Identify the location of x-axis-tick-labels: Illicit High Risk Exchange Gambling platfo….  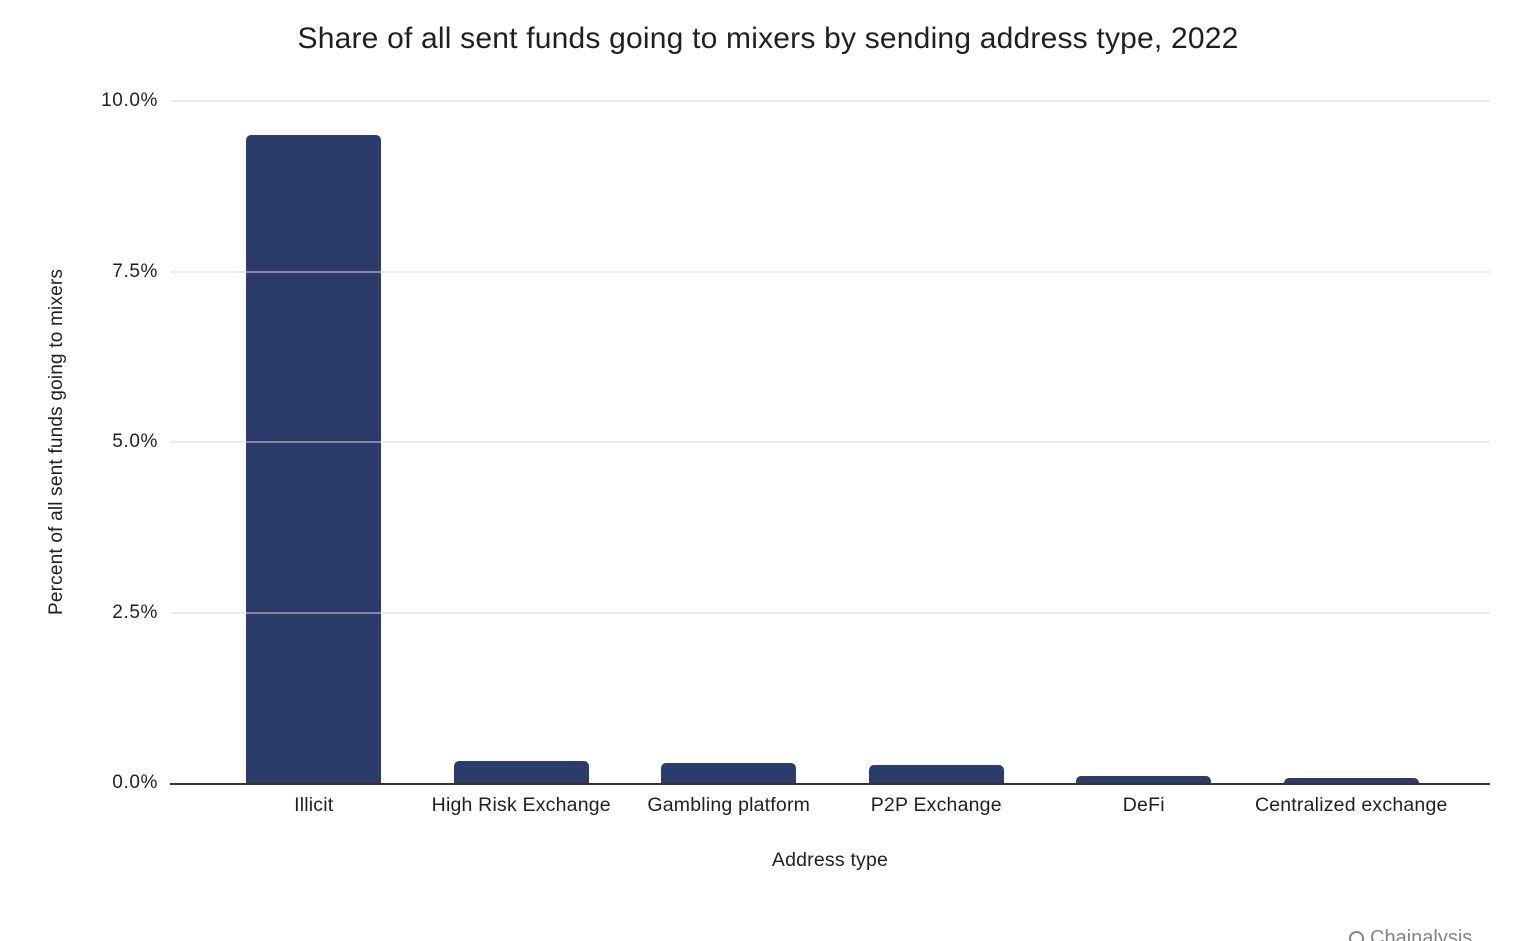
(830, 805).